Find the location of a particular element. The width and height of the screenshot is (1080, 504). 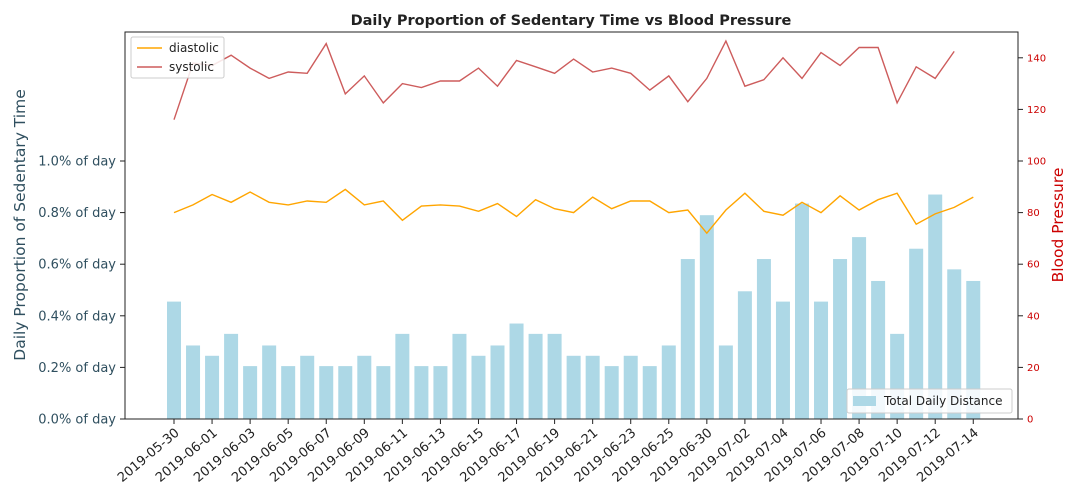

left-tick-label-1: 0.2% of day is located at coordinates (77, 368).